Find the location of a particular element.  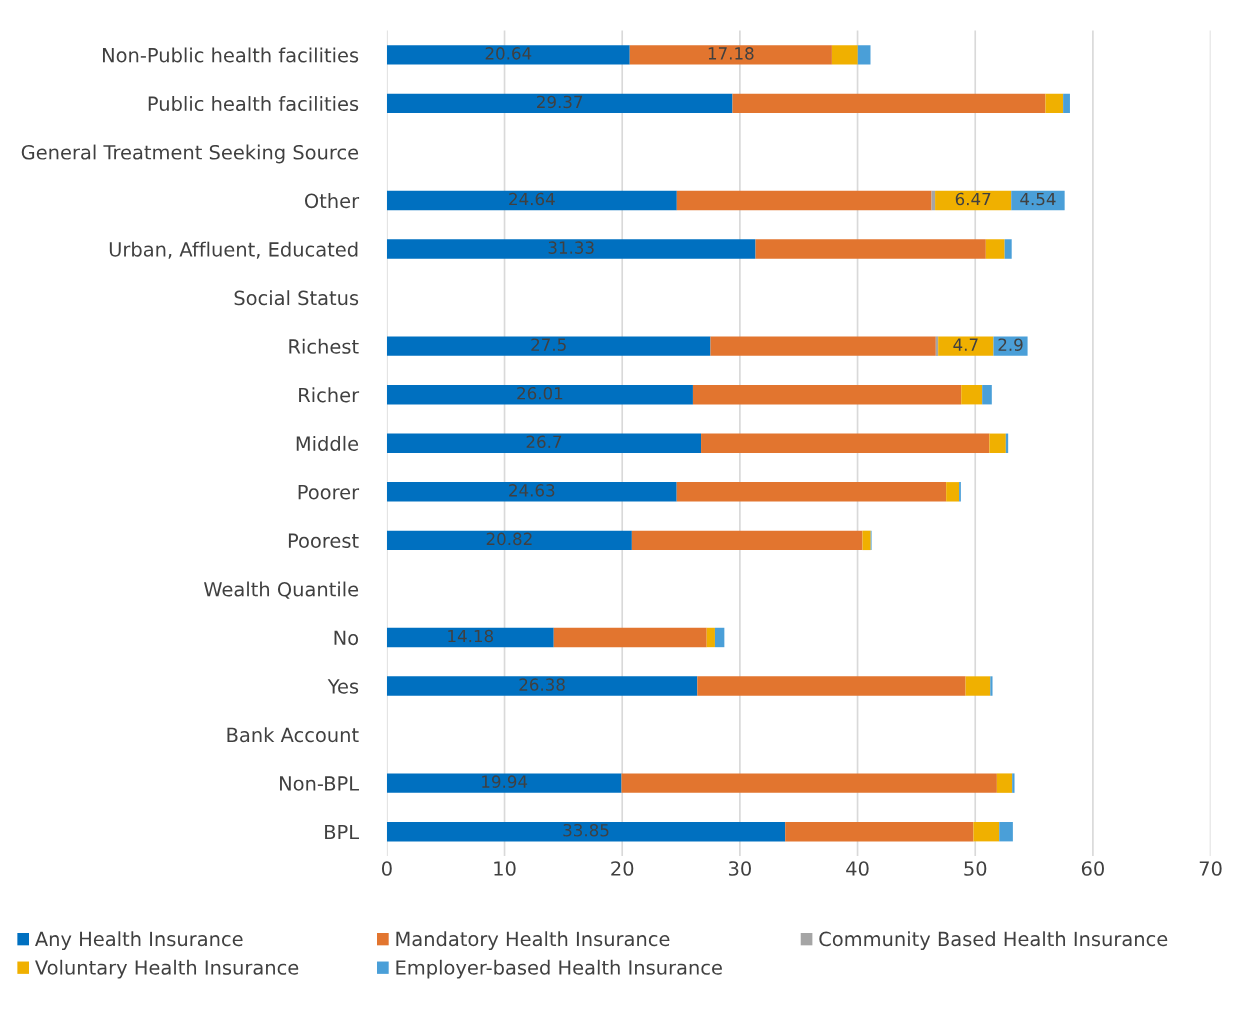

data-label: 14.18 is located at coordinates (471, 636).